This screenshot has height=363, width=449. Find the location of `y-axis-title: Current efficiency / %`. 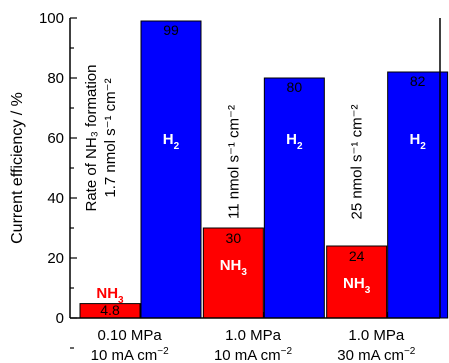

y-axis-title: Current efficiency / % is located at coordinates (17, 168).